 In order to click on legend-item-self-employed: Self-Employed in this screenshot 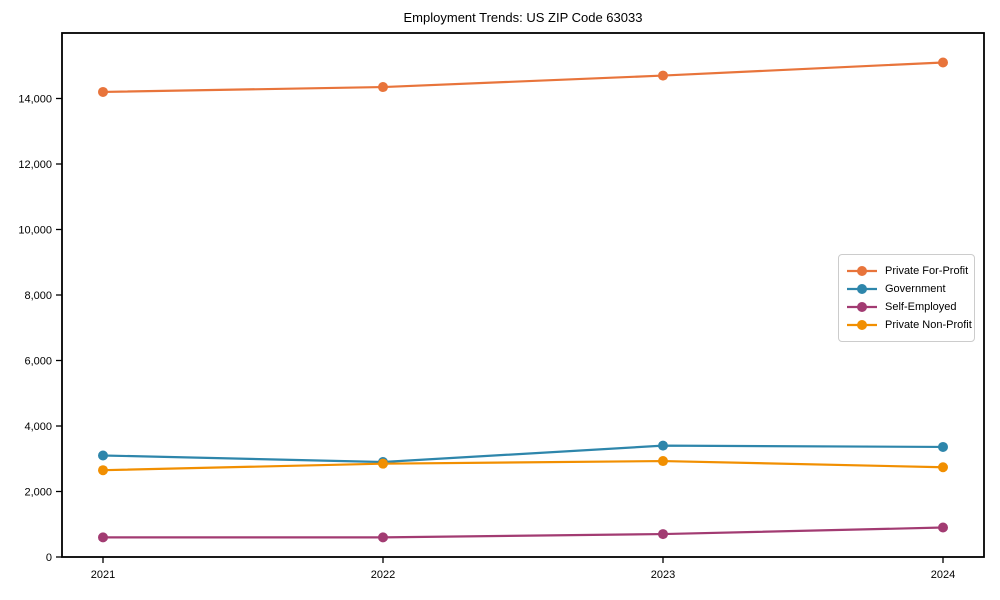, I will do `click(906, 307)`.